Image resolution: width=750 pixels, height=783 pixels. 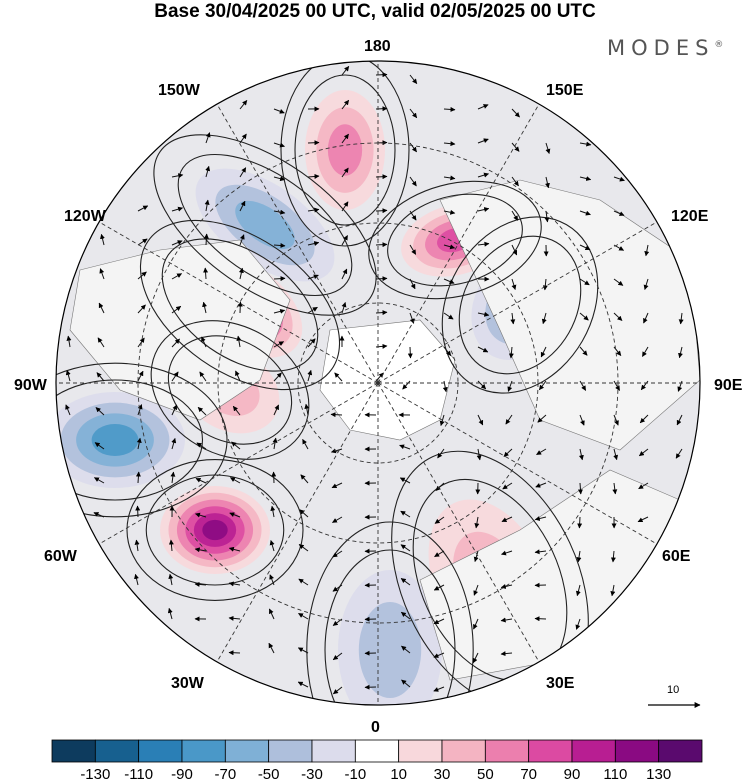 I want to click on lon-label-120e: 120E, so click(x=690, y=216).